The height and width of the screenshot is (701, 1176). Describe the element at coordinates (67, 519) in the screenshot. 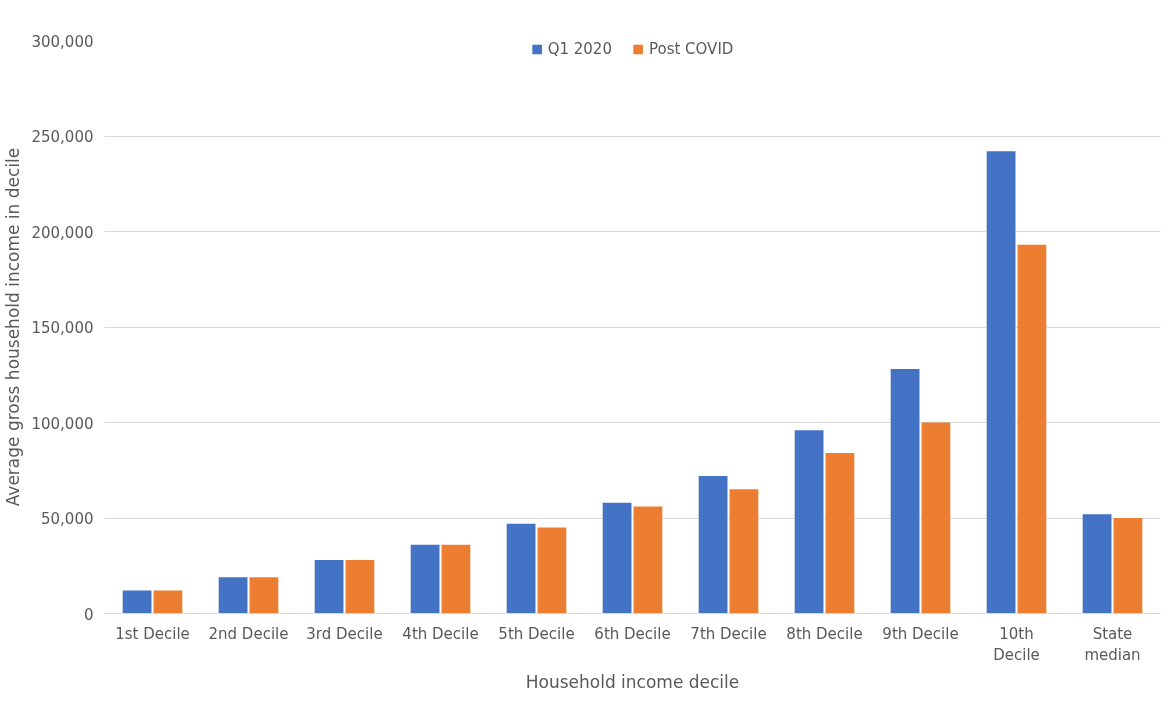

I see `y-tick-label: 50,000` at that location.